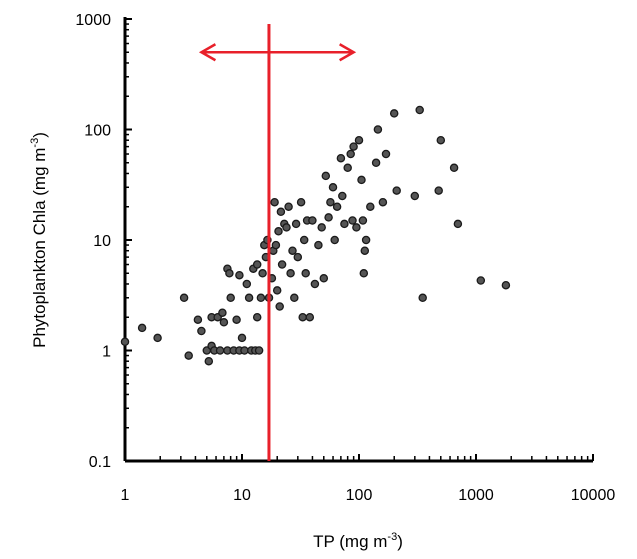 Image resolution: width=637 pixels, height=559 pixels. Describe the element at coordinates (93, 20) in the screenshot. I see `y-tick-label: 1000` at that location.